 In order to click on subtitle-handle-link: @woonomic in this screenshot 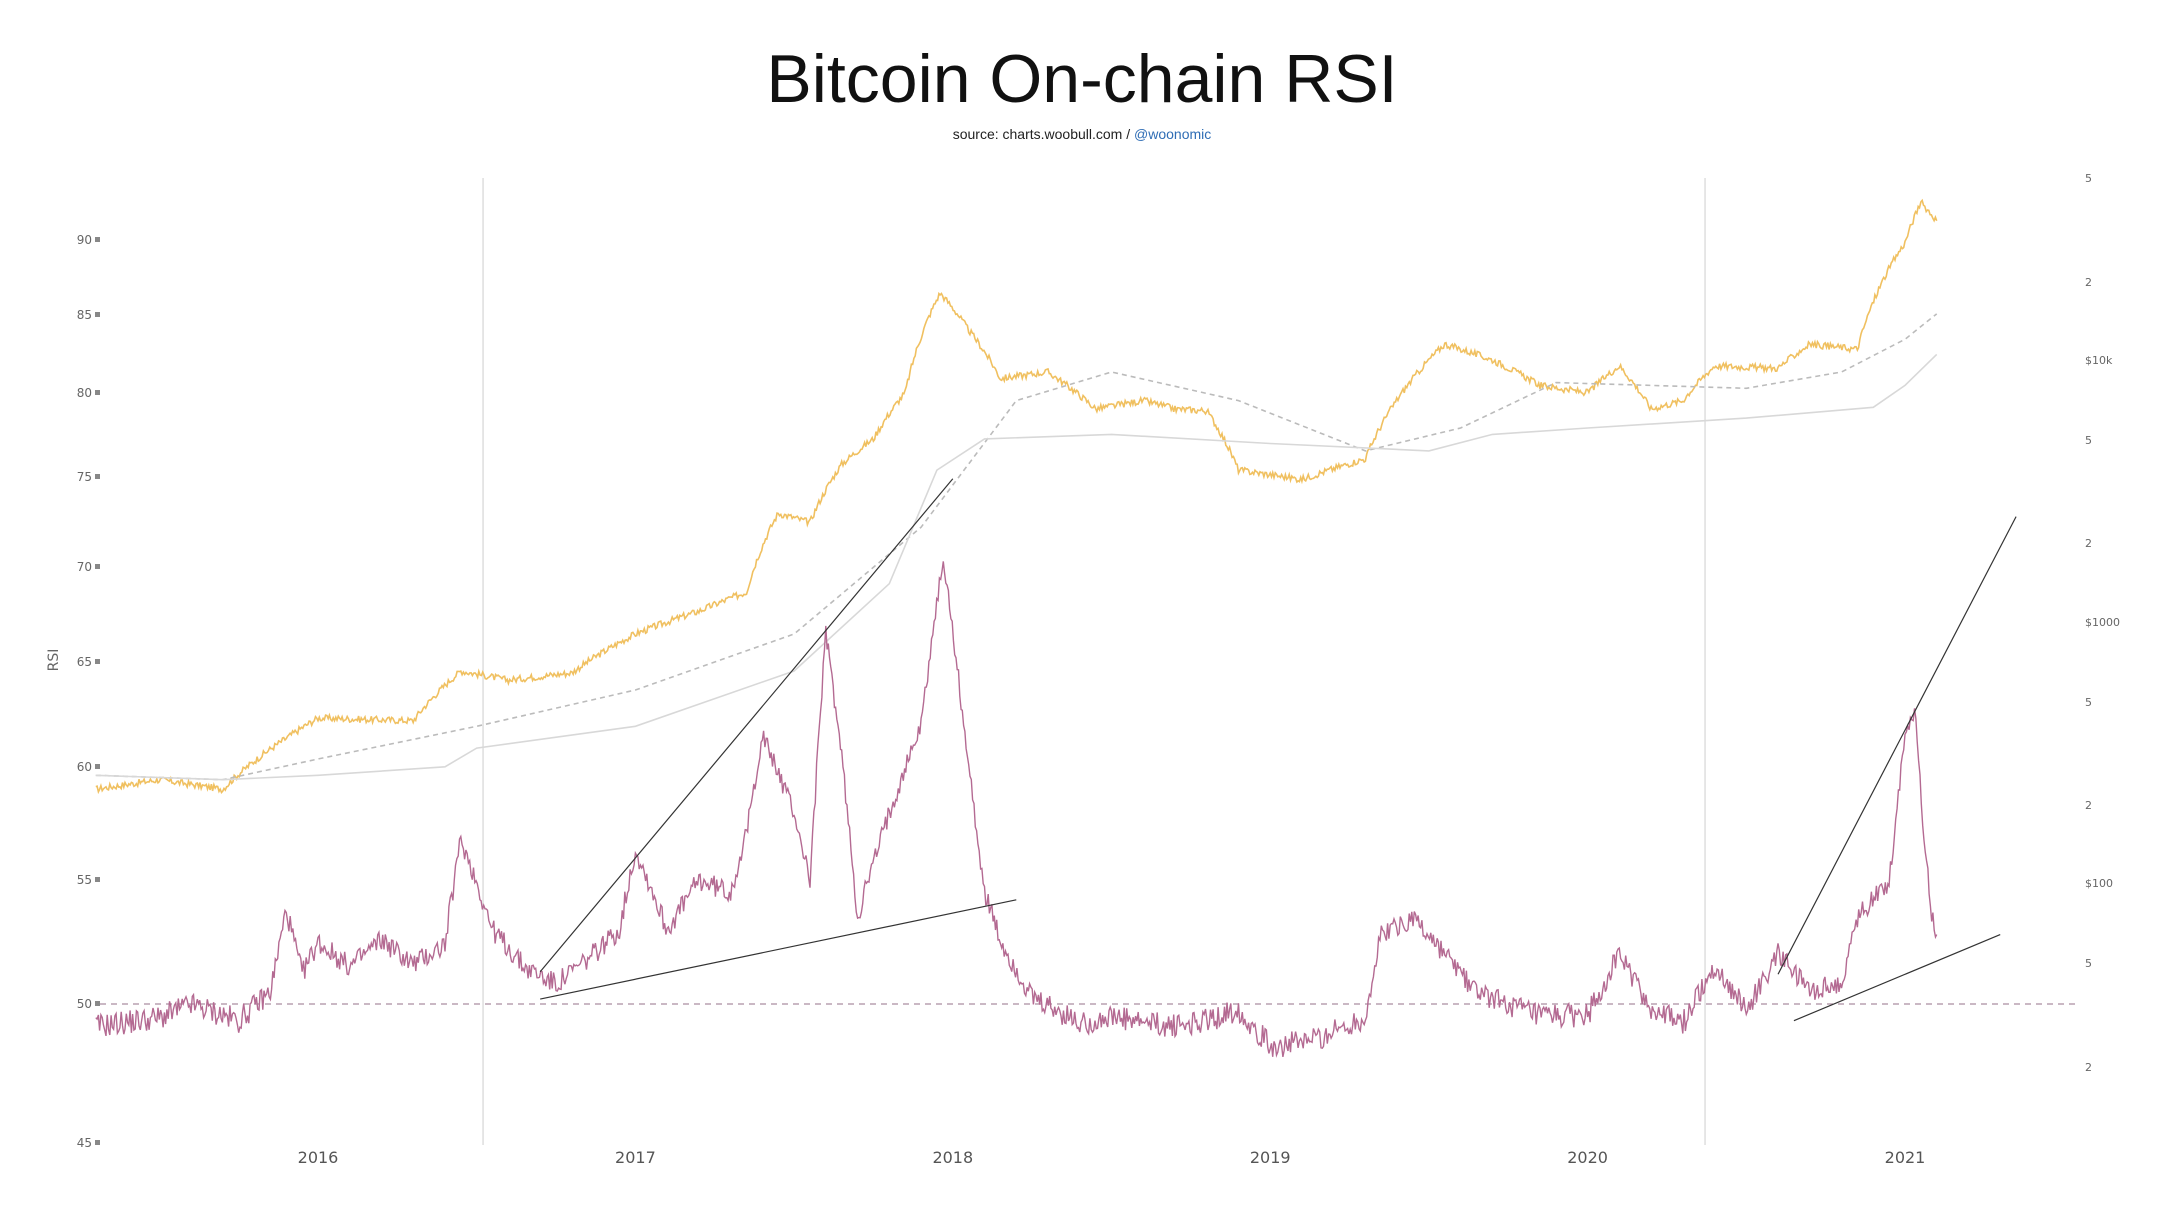, I will do `click(1173, 134)`.